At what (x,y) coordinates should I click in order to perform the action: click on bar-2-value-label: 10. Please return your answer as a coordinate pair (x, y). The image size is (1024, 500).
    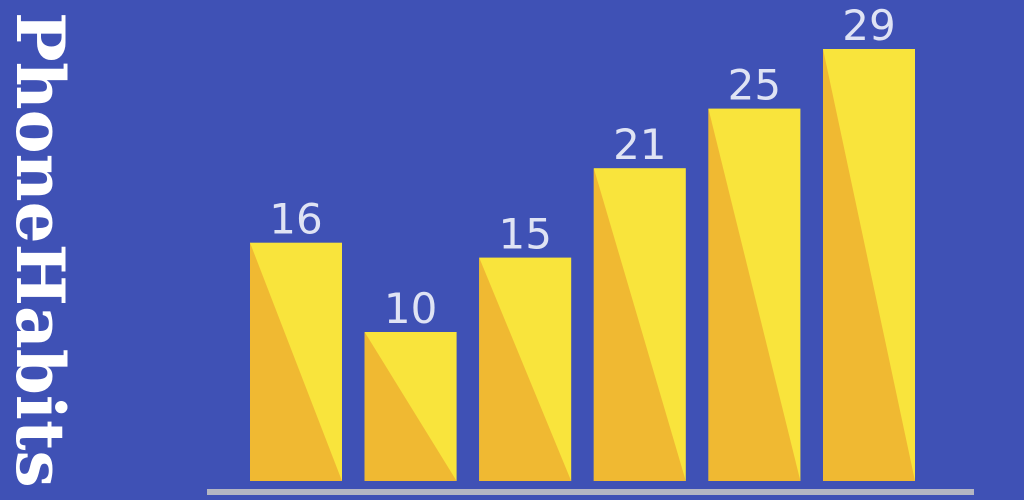
    Looking at the image, I should click on (410, 308).